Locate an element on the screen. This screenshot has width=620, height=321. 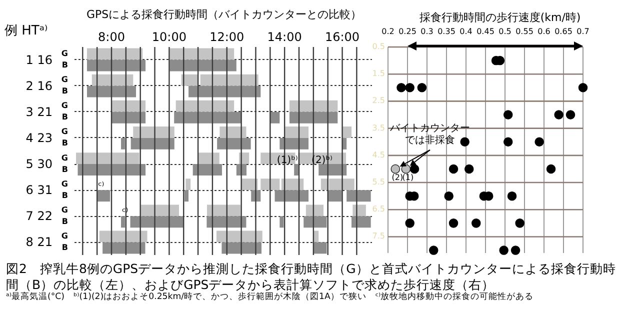
annotation: (1) is located at coordinates (408, 177).